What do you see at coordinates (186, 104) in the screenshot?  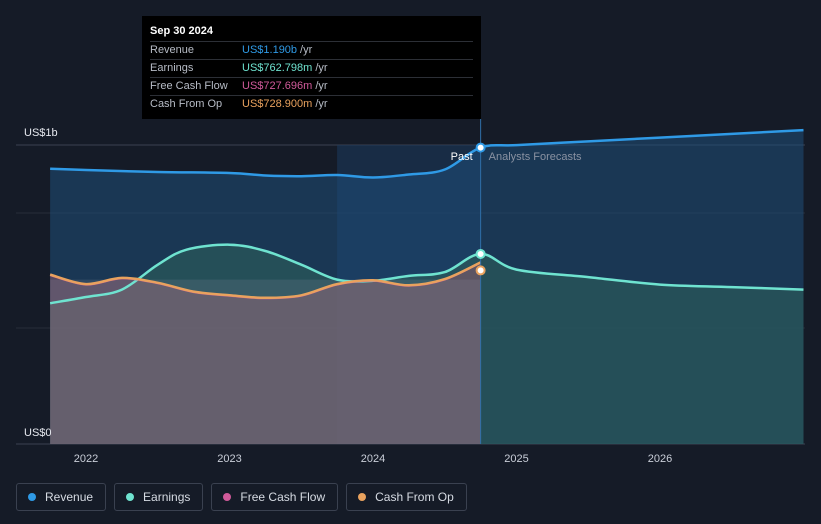 I see `tooltip-label: Cash From Op` at bounding box center [186, 104].